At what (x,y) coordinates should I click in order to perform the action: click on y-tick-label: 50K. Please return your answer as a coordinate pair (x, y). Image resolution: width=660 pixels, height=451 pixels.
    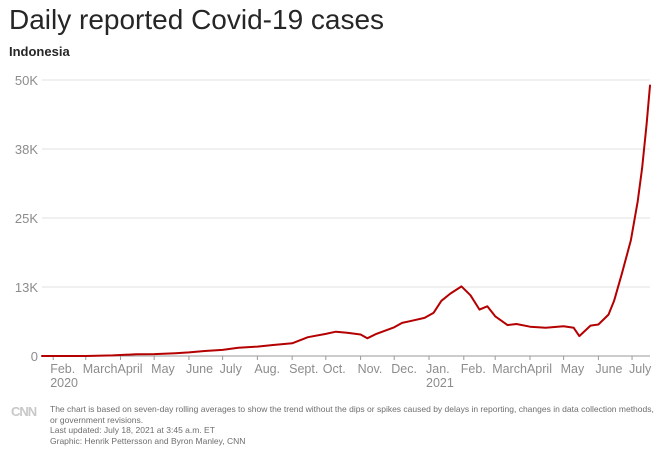
    Looking at the image, I should click on (26, 80).